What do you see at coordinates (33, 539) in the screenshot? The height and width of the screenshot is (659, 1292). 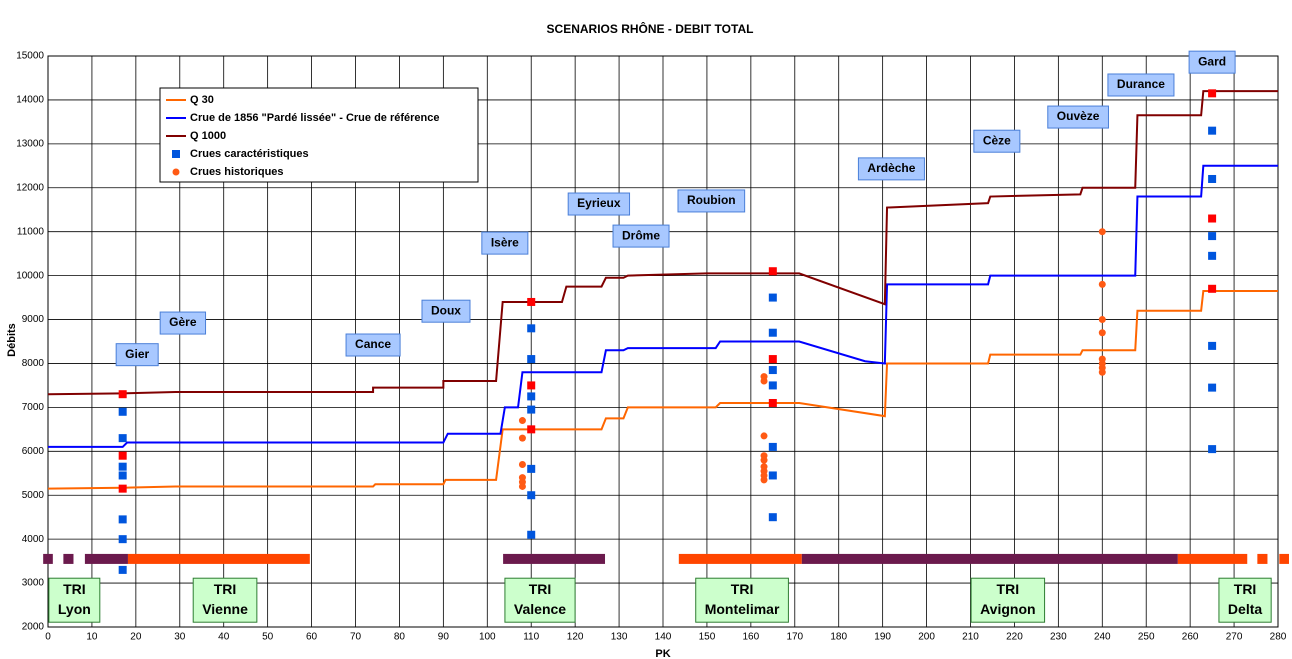 I see `y-tick-label: 4000` at bounding box center [33, 539].